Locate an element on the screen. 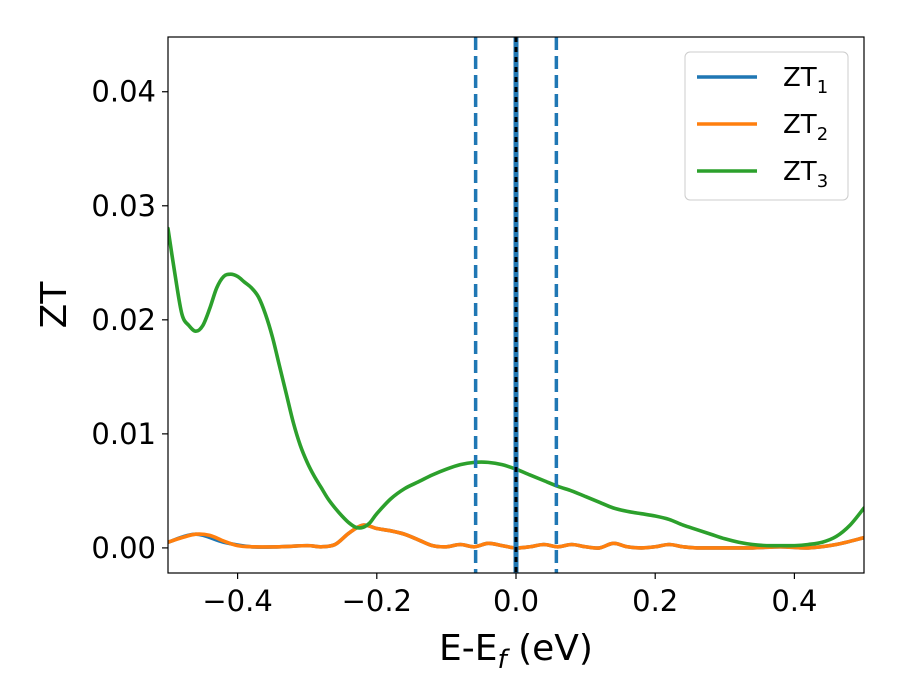  y-tick-label: 0.00 is located at coordinates (123, 548).